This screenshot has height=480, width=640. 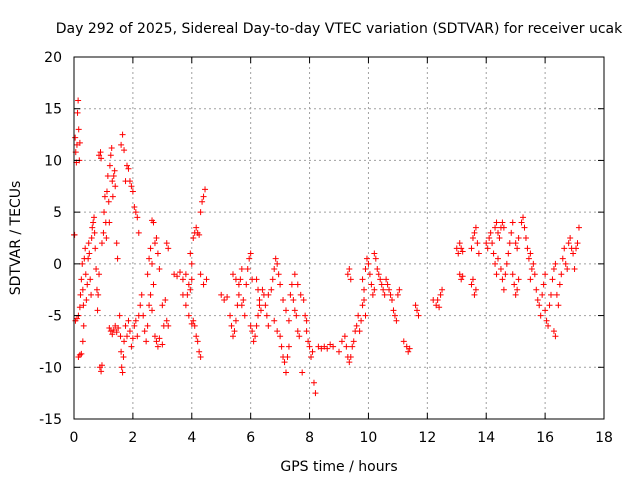 What do you see at coordinates (57, 213) in the screenshot?
I see `y-tick-label: 5` at bounding box center [57, 213].